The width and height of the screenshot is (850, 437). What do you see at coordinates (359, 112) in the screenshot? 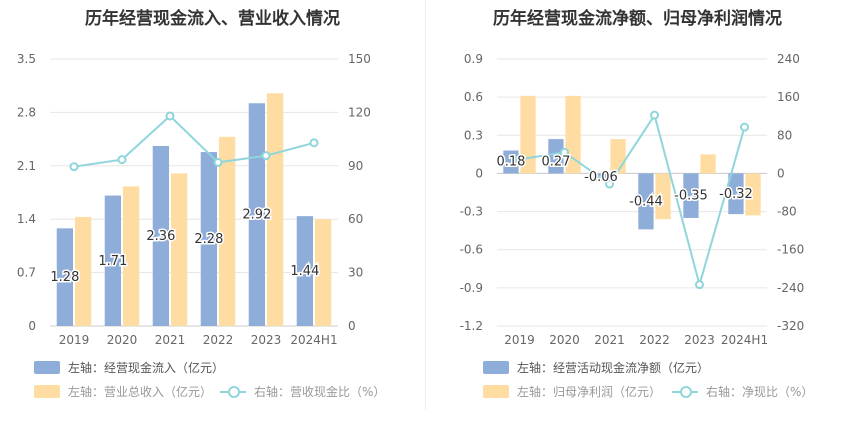
I see `y-right-tick-label: 120` at bounding box center [359, 112].